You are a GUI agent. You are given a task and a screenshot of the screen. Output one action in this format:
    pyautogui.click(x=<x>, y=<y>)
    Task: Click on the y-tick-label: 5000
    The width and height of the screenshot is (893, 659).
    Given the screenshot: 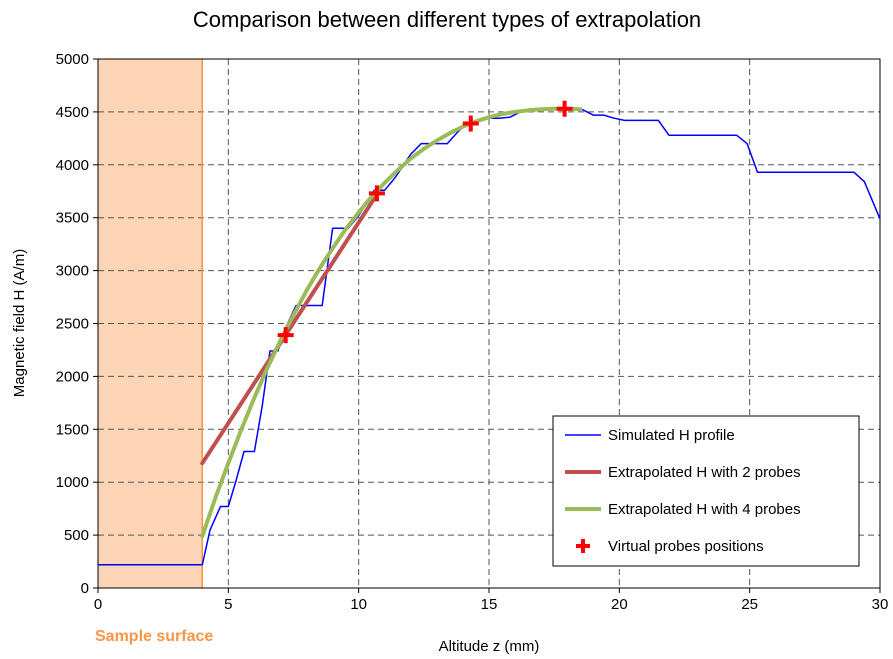 What is the action you would take?
    pyautogui.click(x=72, y=59)
    